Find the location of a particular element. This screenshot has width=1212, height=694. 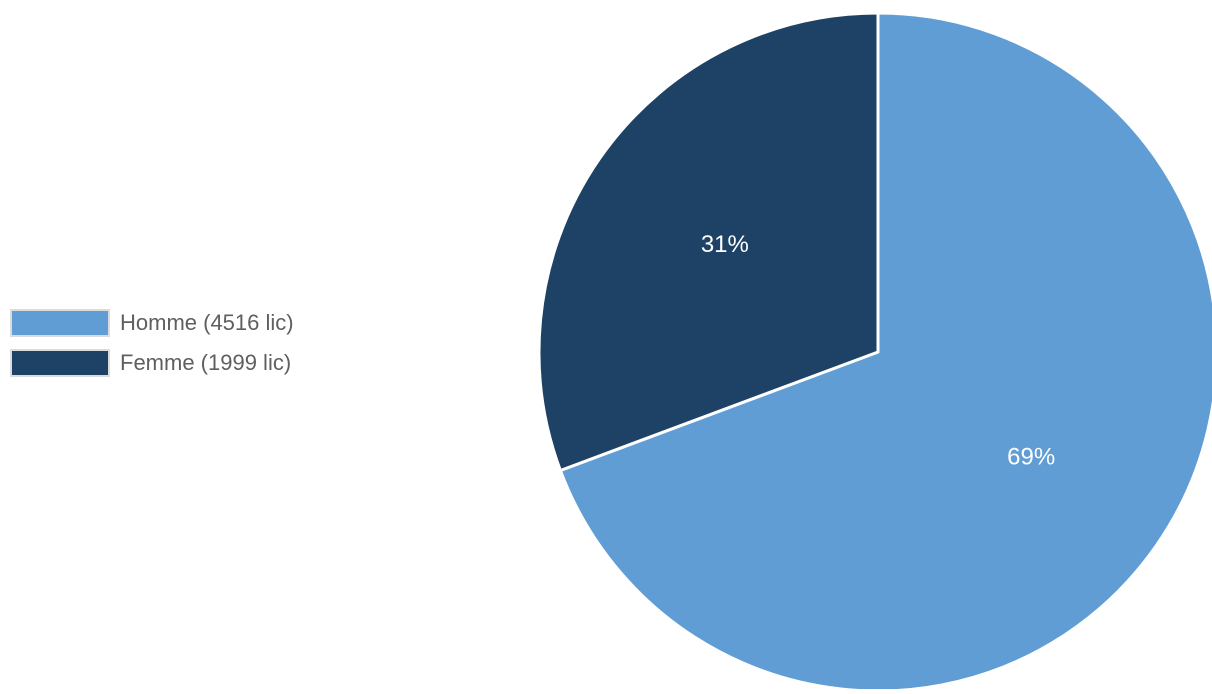

legend-item-femme: Femme (1999 lic) is located at coordinates (152, 363).